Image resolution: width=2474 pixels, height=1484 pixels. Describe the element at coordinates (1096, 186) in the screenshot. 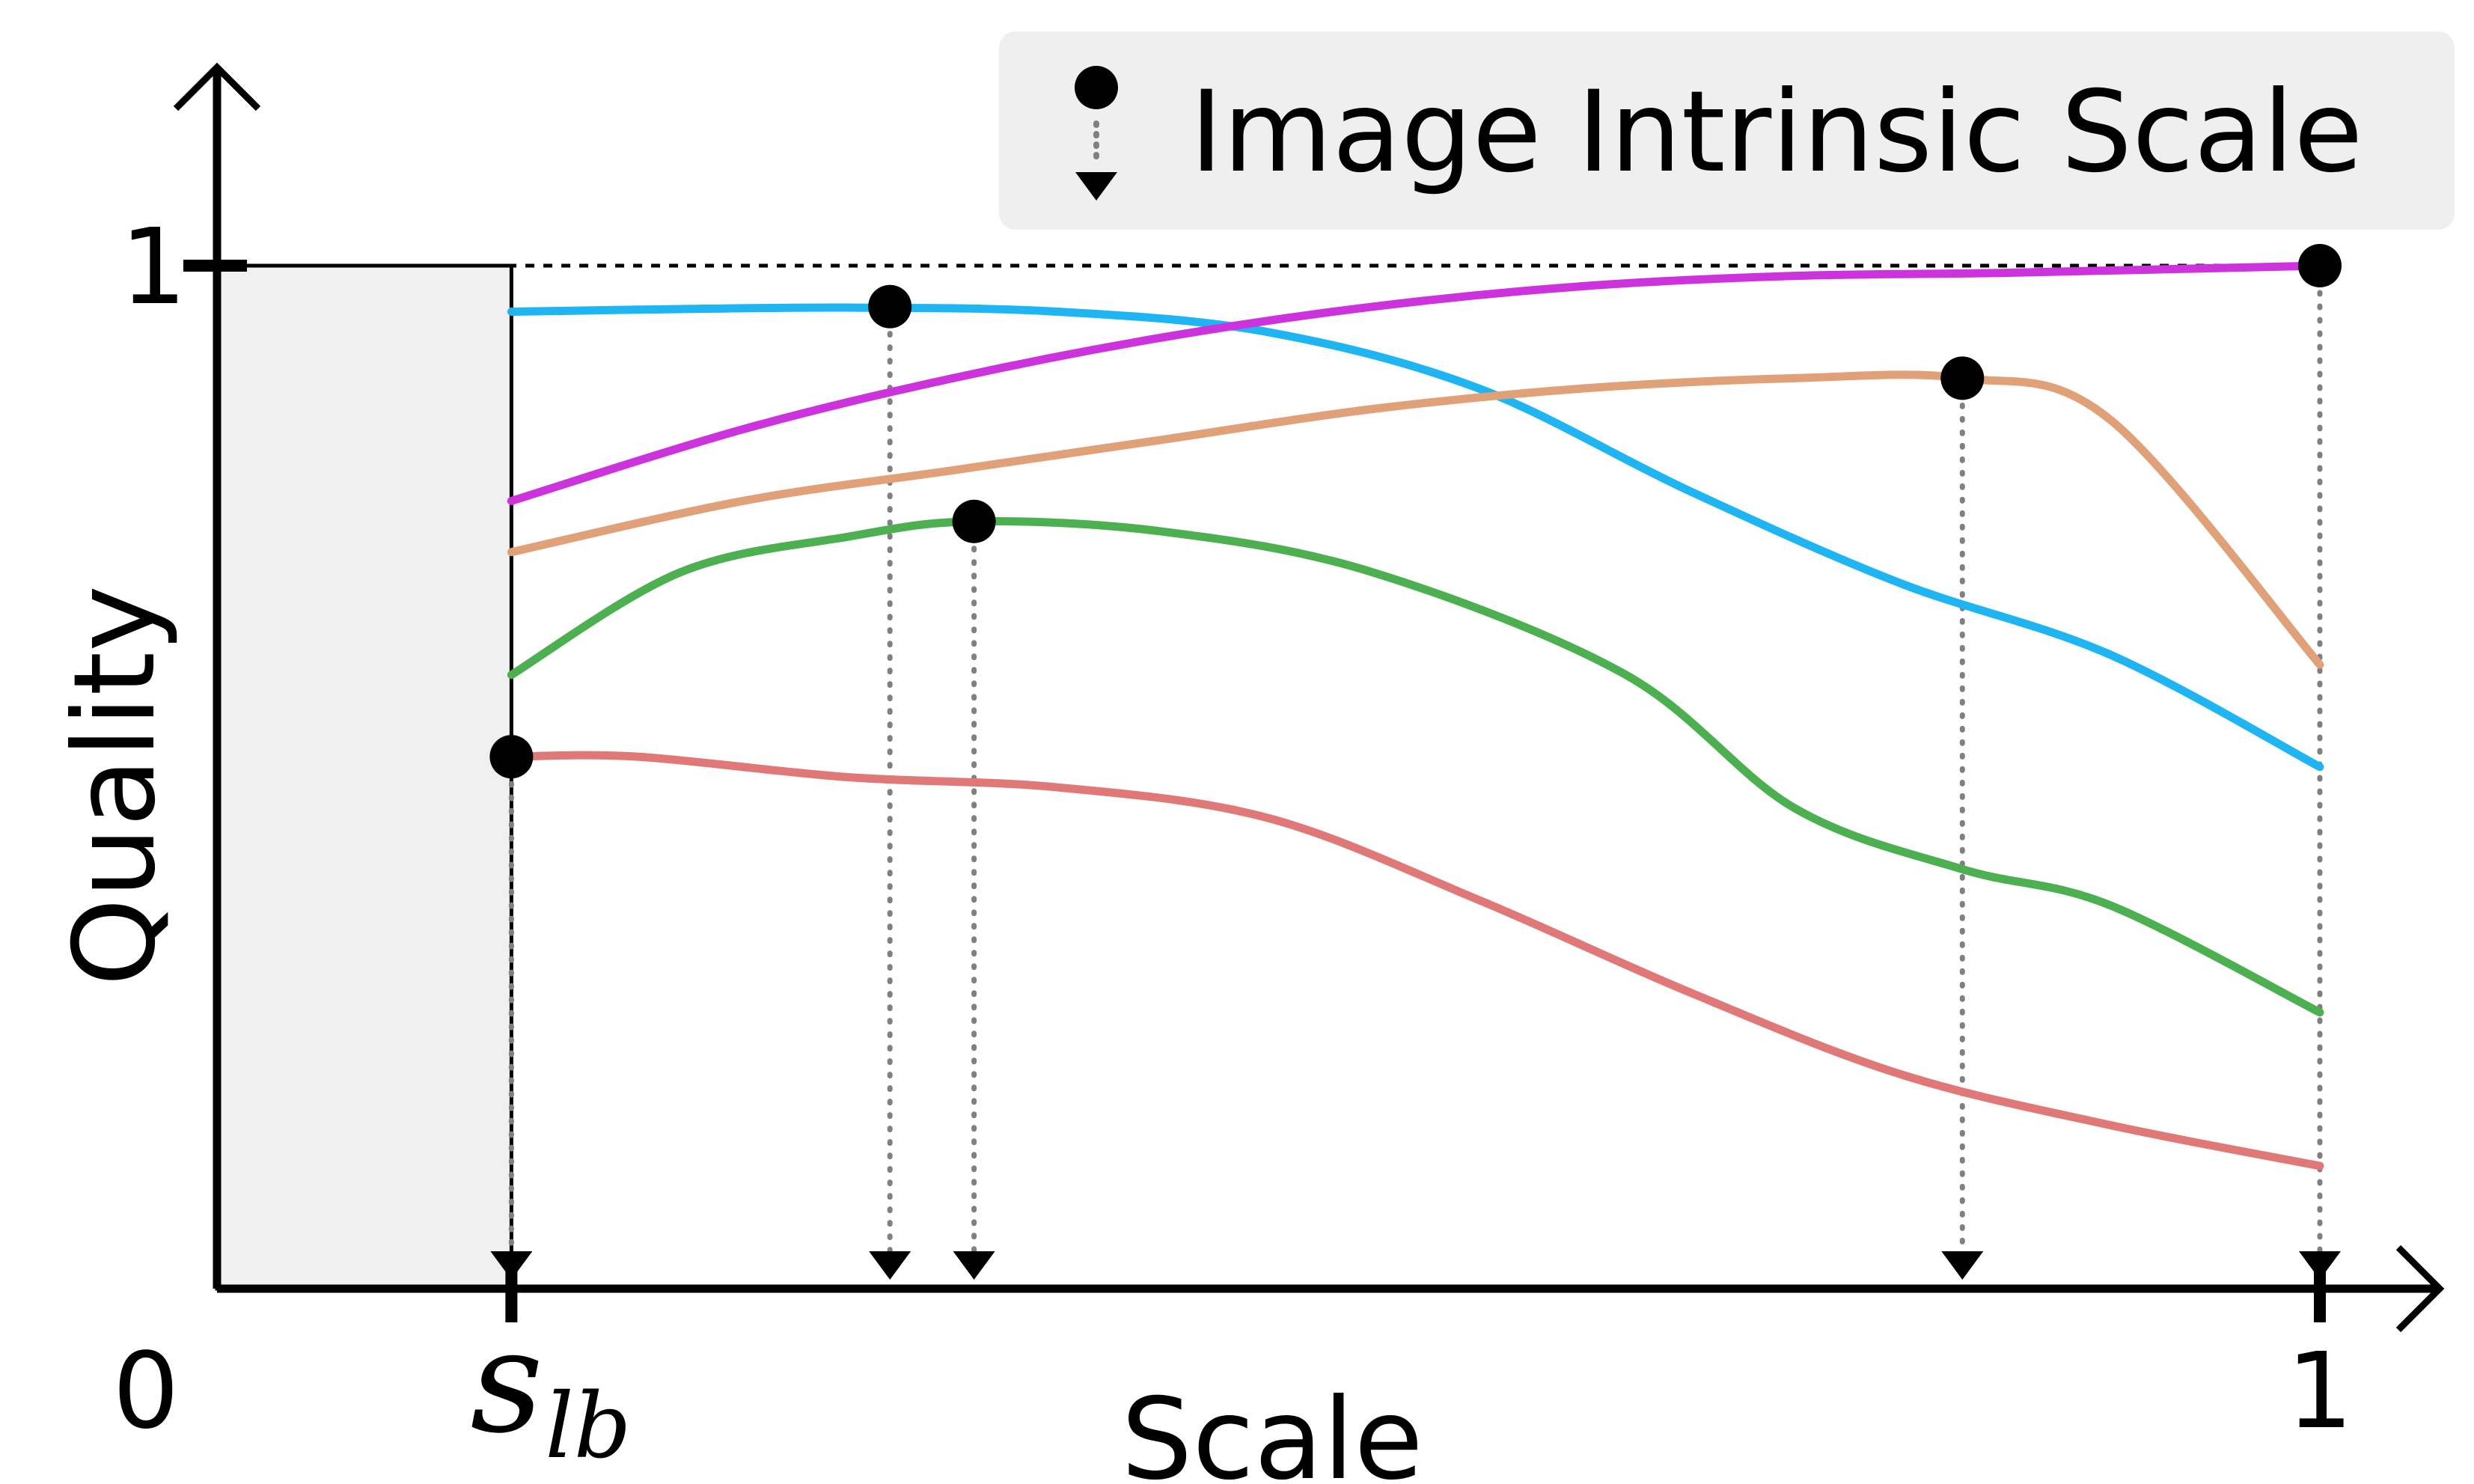

I see `legend-marker-arrow` at that location.